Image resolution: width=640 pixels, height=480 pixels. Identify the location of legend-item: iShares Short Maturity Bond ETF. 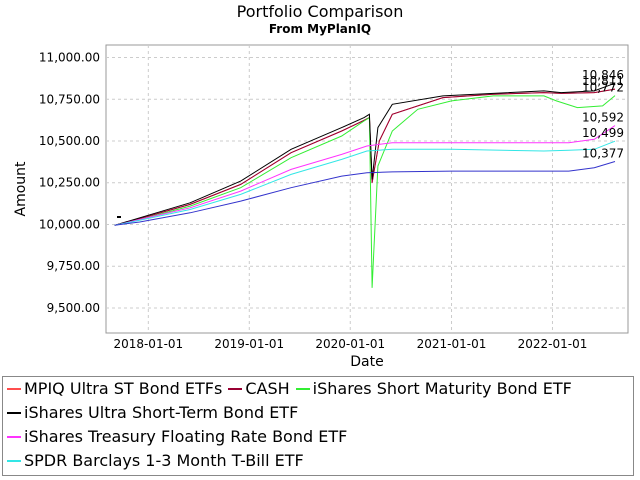
(433, 389).